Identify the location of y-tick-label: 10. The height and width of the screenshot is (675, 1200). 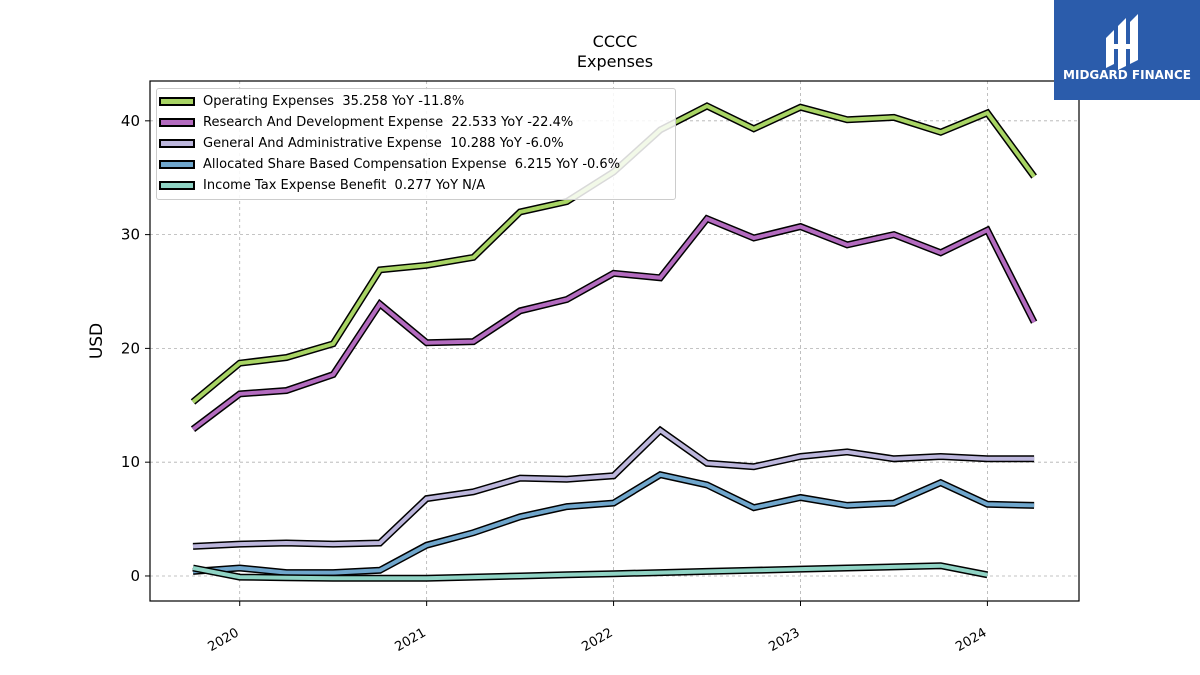
(130, 462).